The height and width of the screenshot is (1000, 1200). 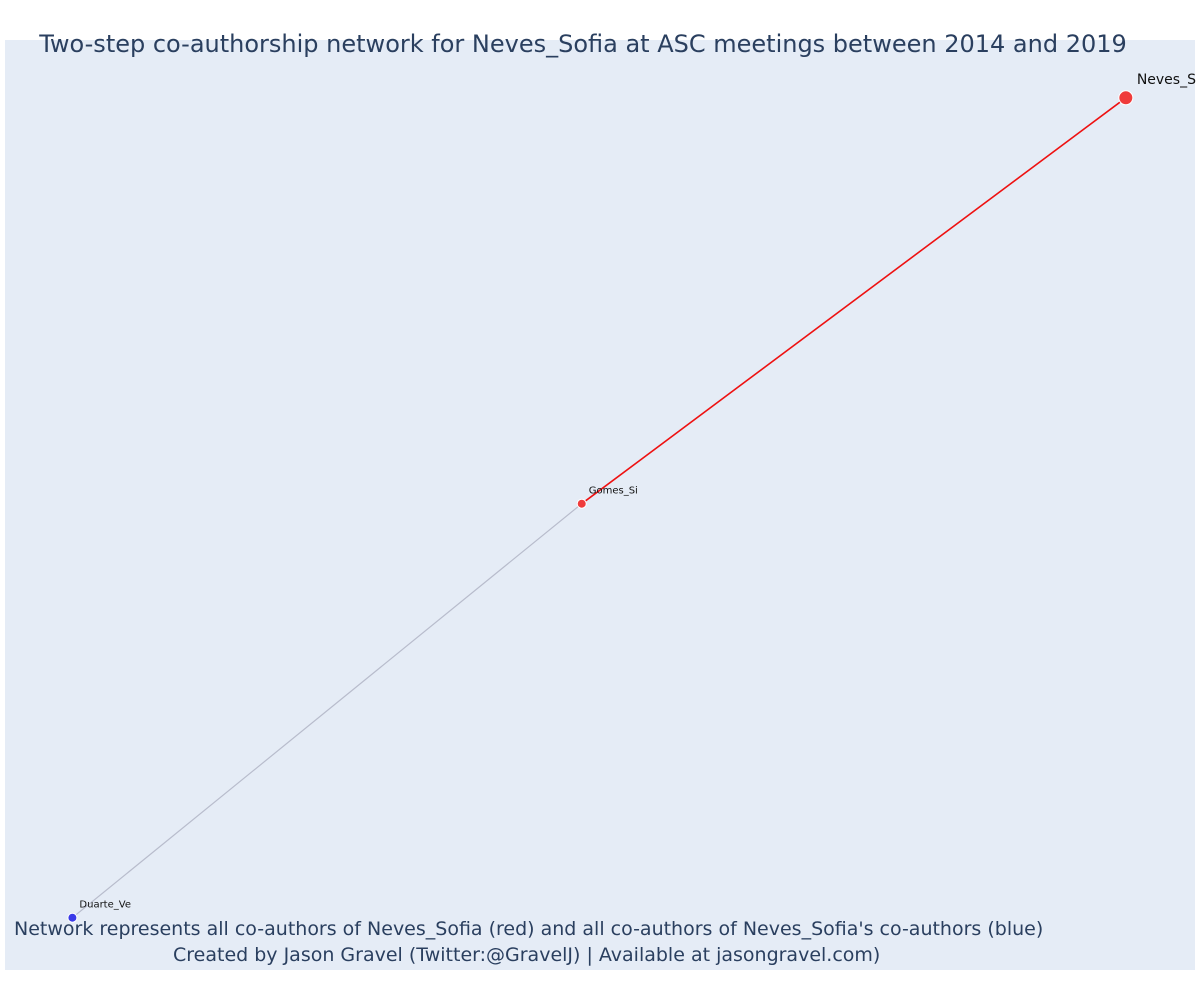 I want to click on node-gomes, so click(x=581, y=503).